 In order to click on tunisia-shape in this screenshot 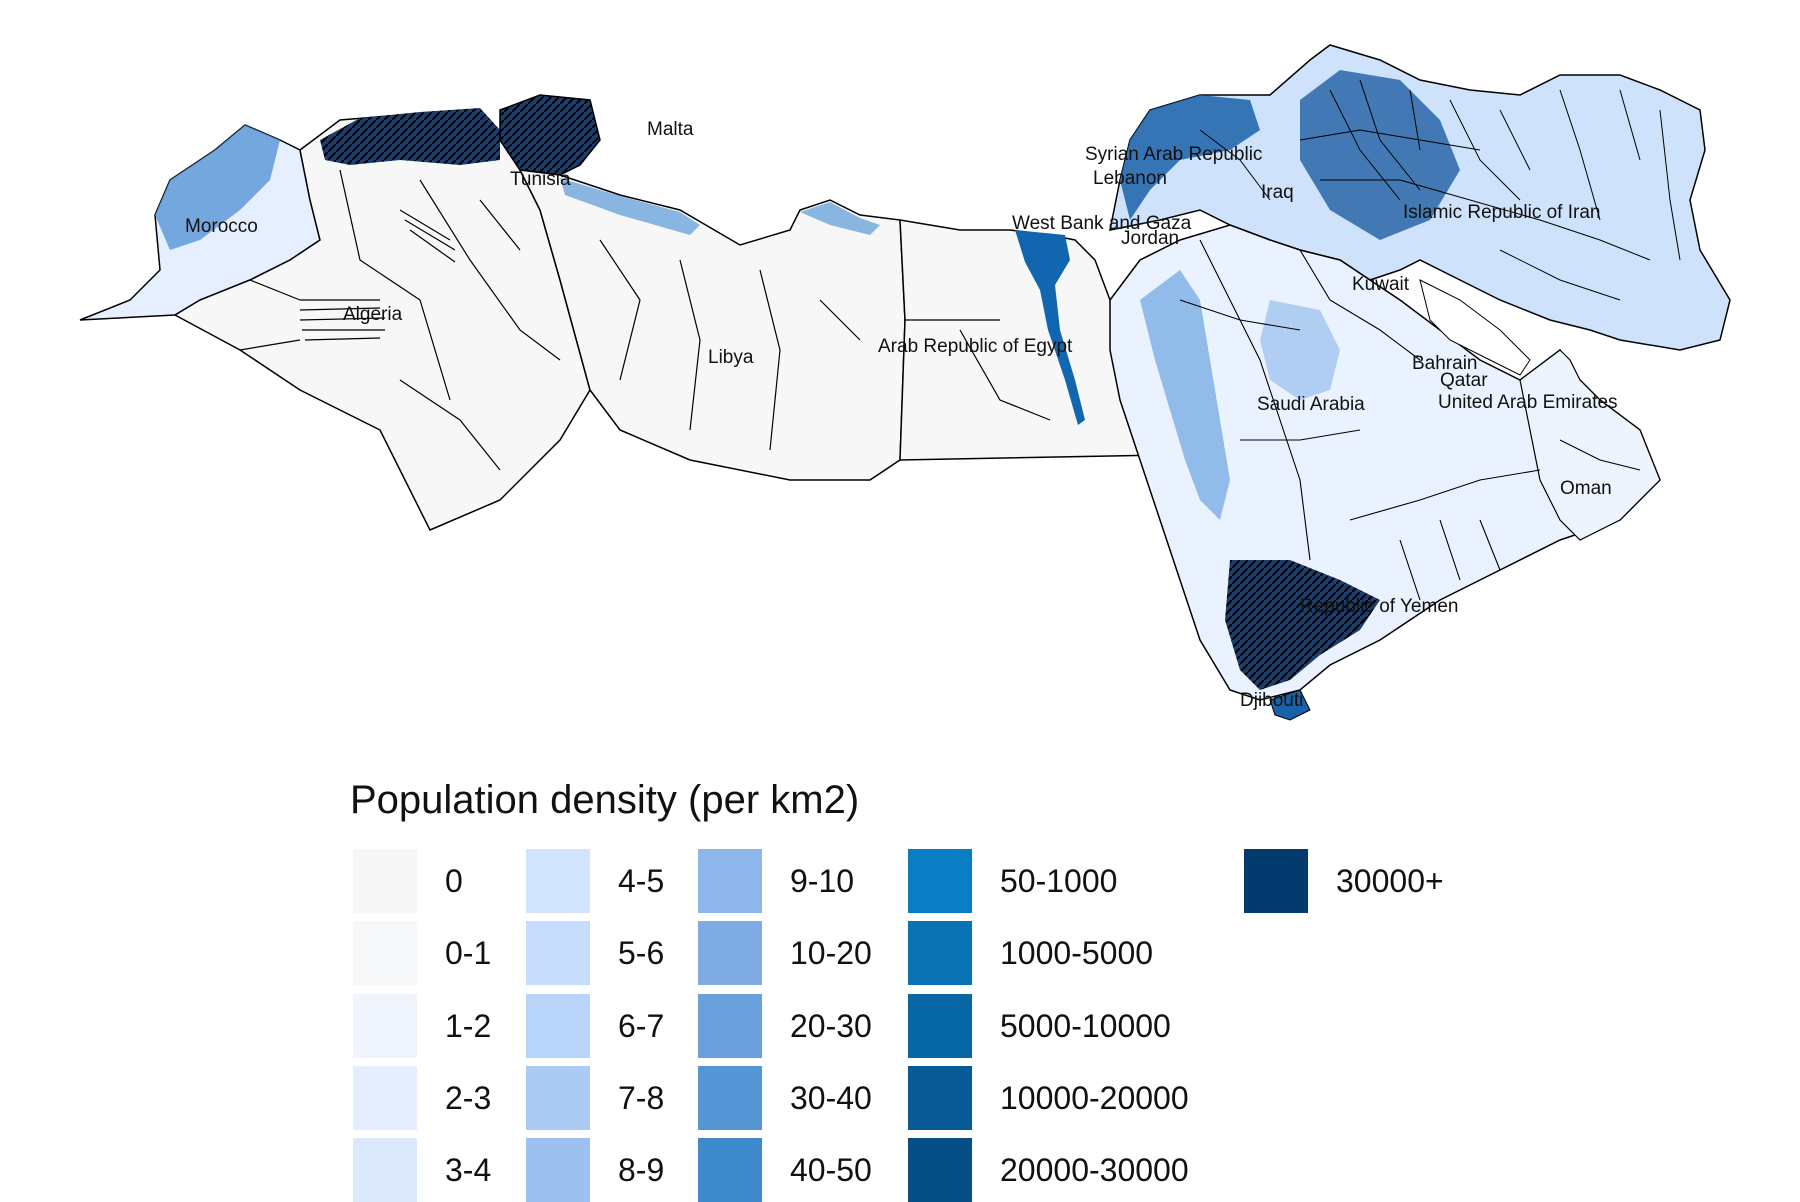, I will do `click(550, 135)`.